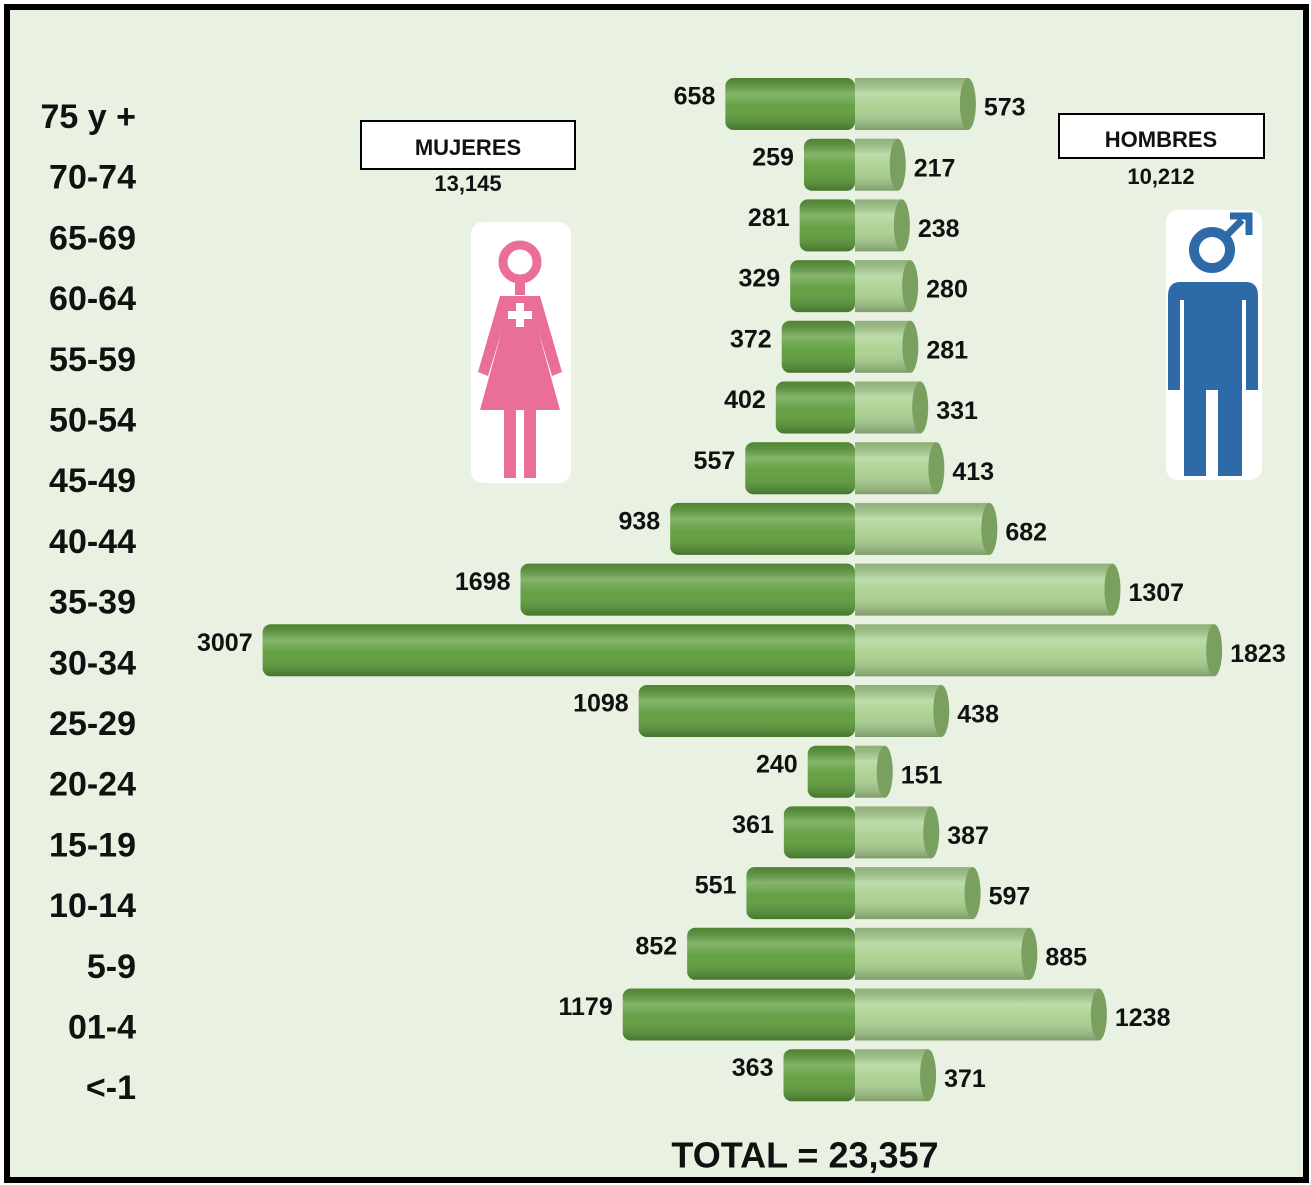 Image resolution: width=1311 pixels, height=1185 pixels. Describe the element at coordinates (1010, 897) in the screenshot. I see `value-label: 597` at that location.